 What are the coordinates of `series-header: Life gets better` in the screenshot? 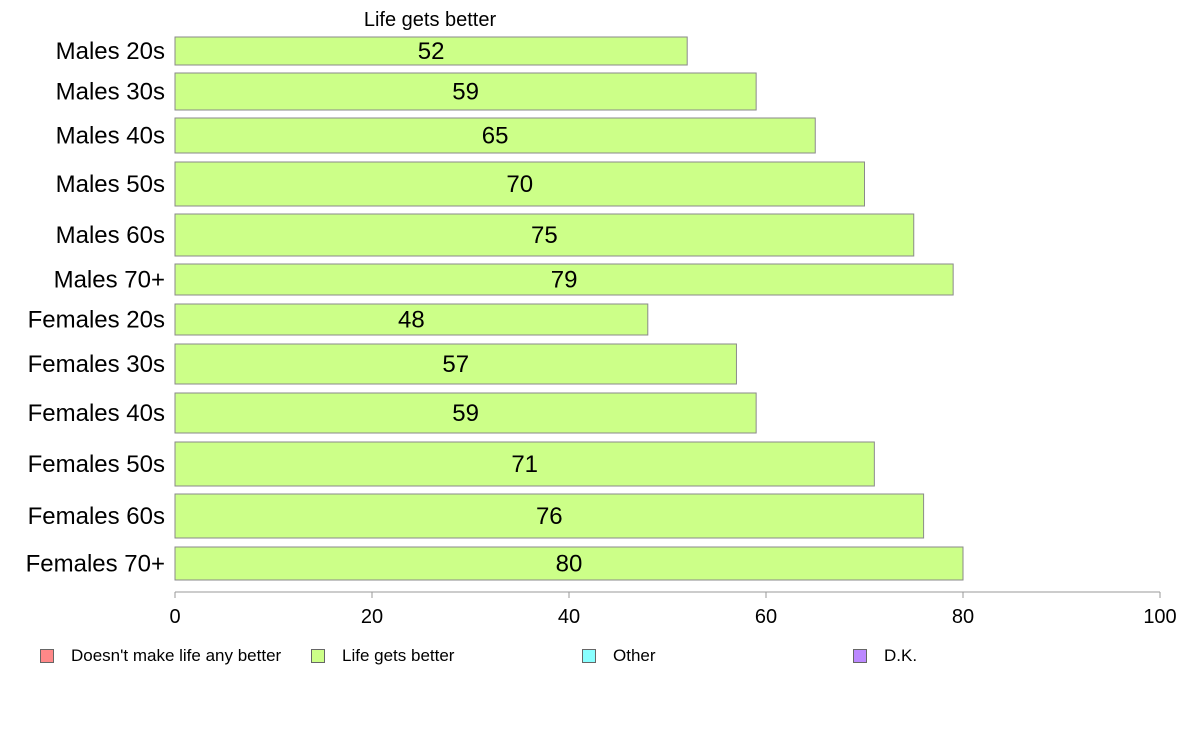 It's located at (430, 20).